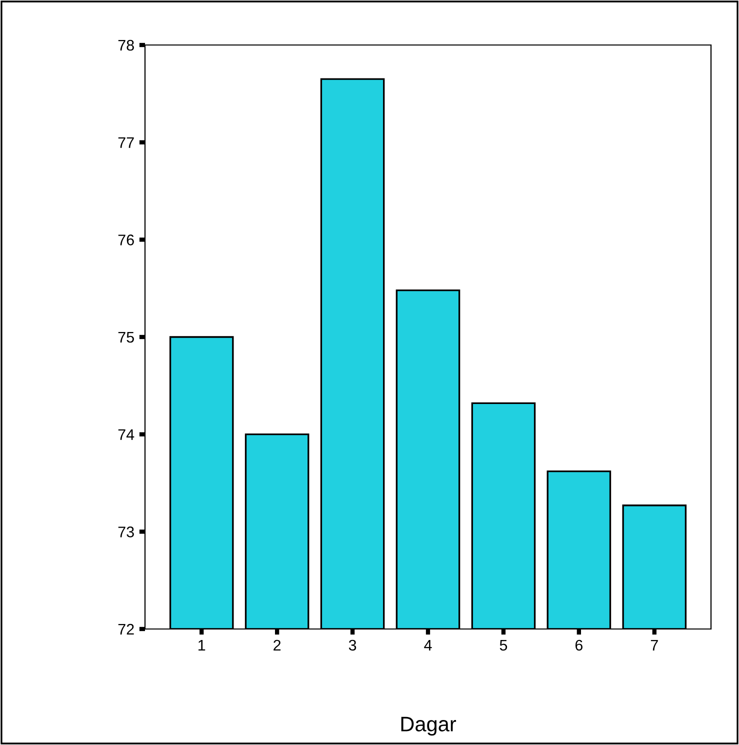  Describe the element at coordinates (579, 645) in the screenshot. I see `x-tick-label: 6` at that location.